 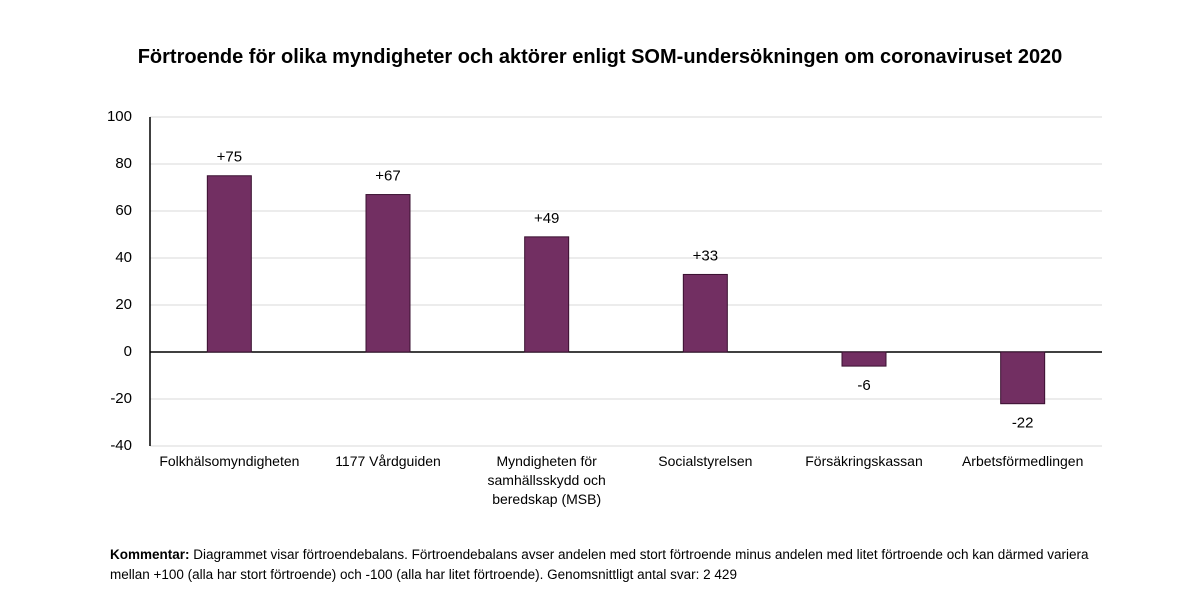 I want to click on comment-label: Kommentar:, so click(x=150, y=554).